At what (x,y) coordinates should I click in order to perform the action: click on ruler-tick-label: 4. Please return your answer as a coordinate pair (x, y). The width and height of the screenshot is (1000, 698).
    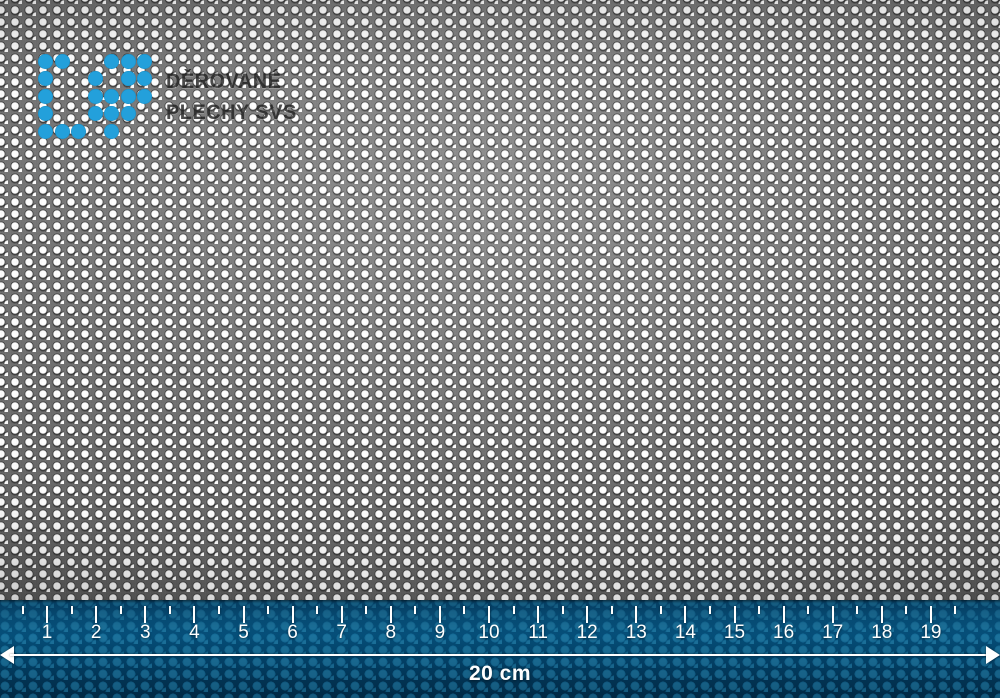
    Looking at the image, I should click on (194, 632).